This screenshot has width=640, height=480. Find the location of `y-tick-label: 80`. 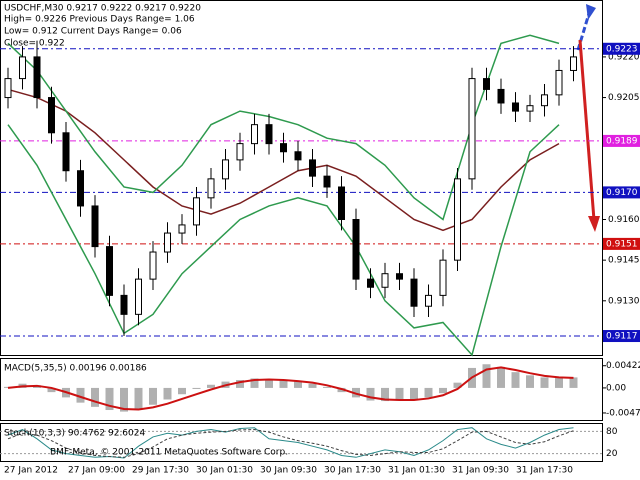

y-tick-label: 80 is located at coordinates (612, 432).